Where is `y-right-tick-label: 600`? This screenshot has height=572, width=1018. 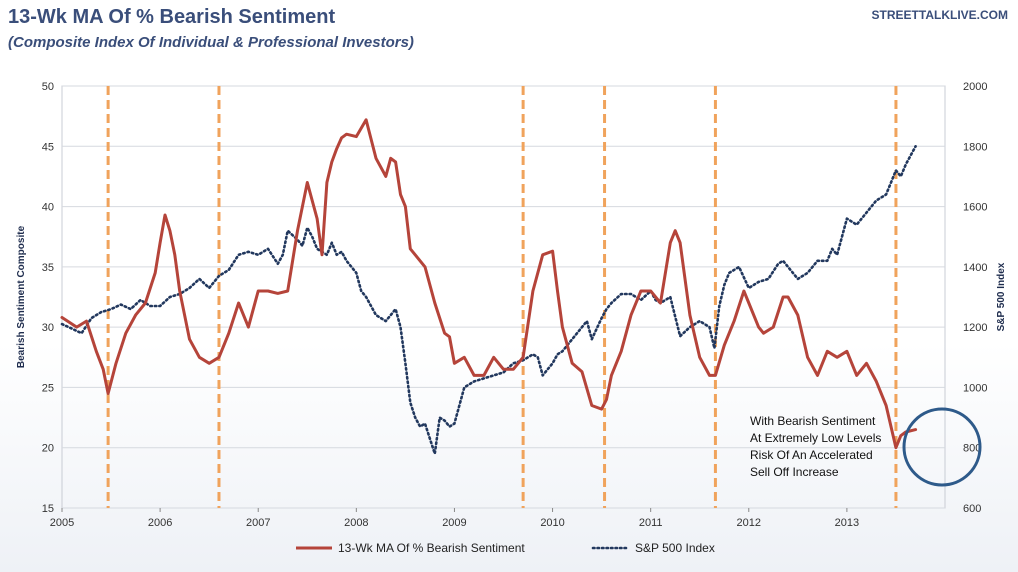 y-right-tick-label: 600 is located at coordinates (972, 509).